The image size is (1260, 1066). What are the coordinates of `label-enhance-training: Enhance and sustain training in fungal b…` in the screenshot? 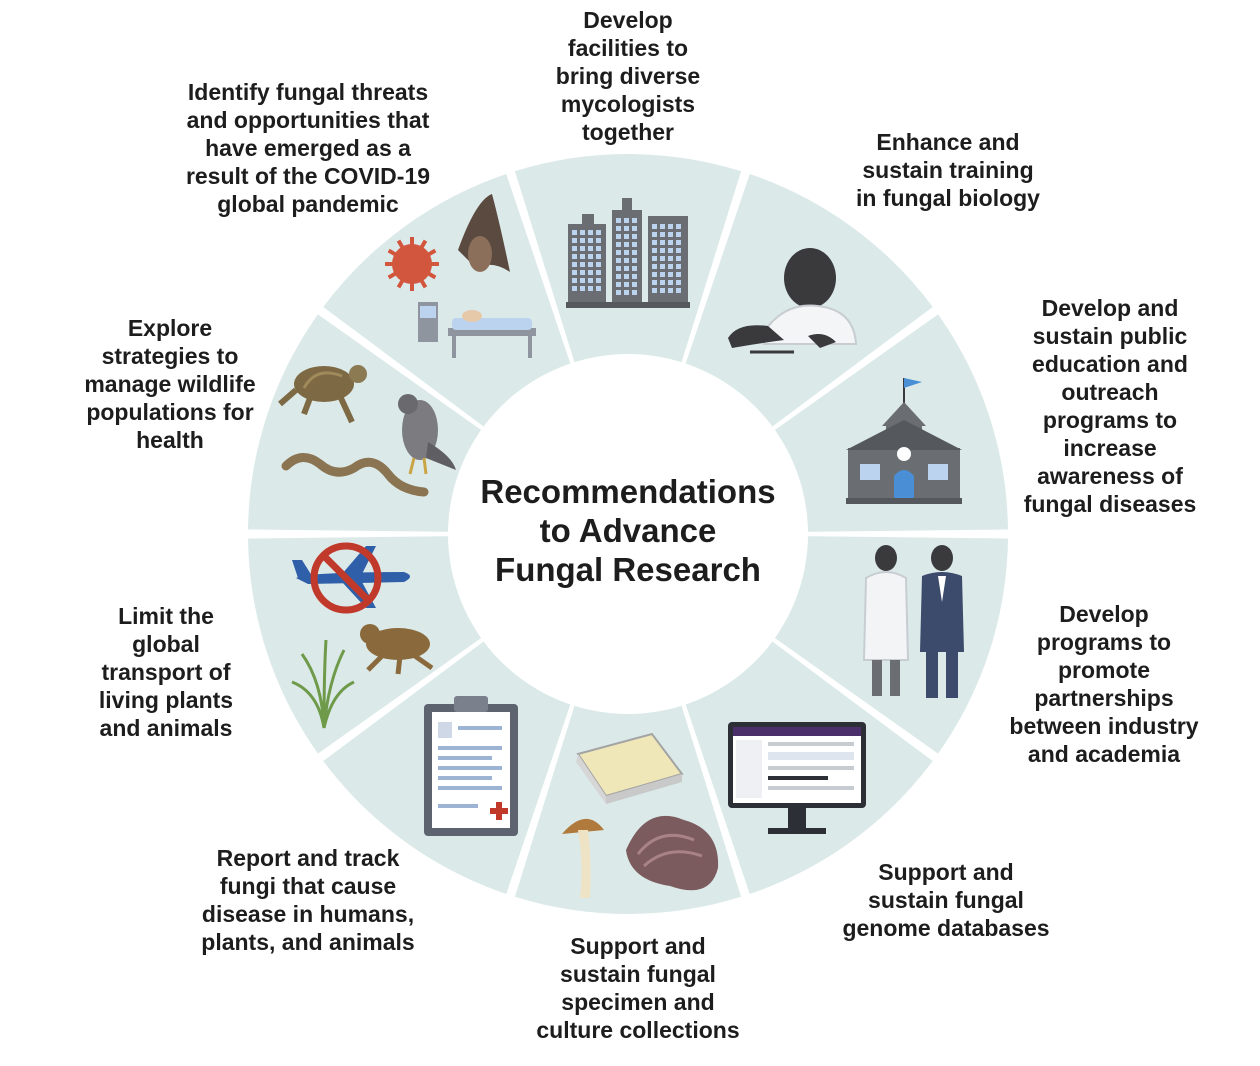 It's located at (948, 170).